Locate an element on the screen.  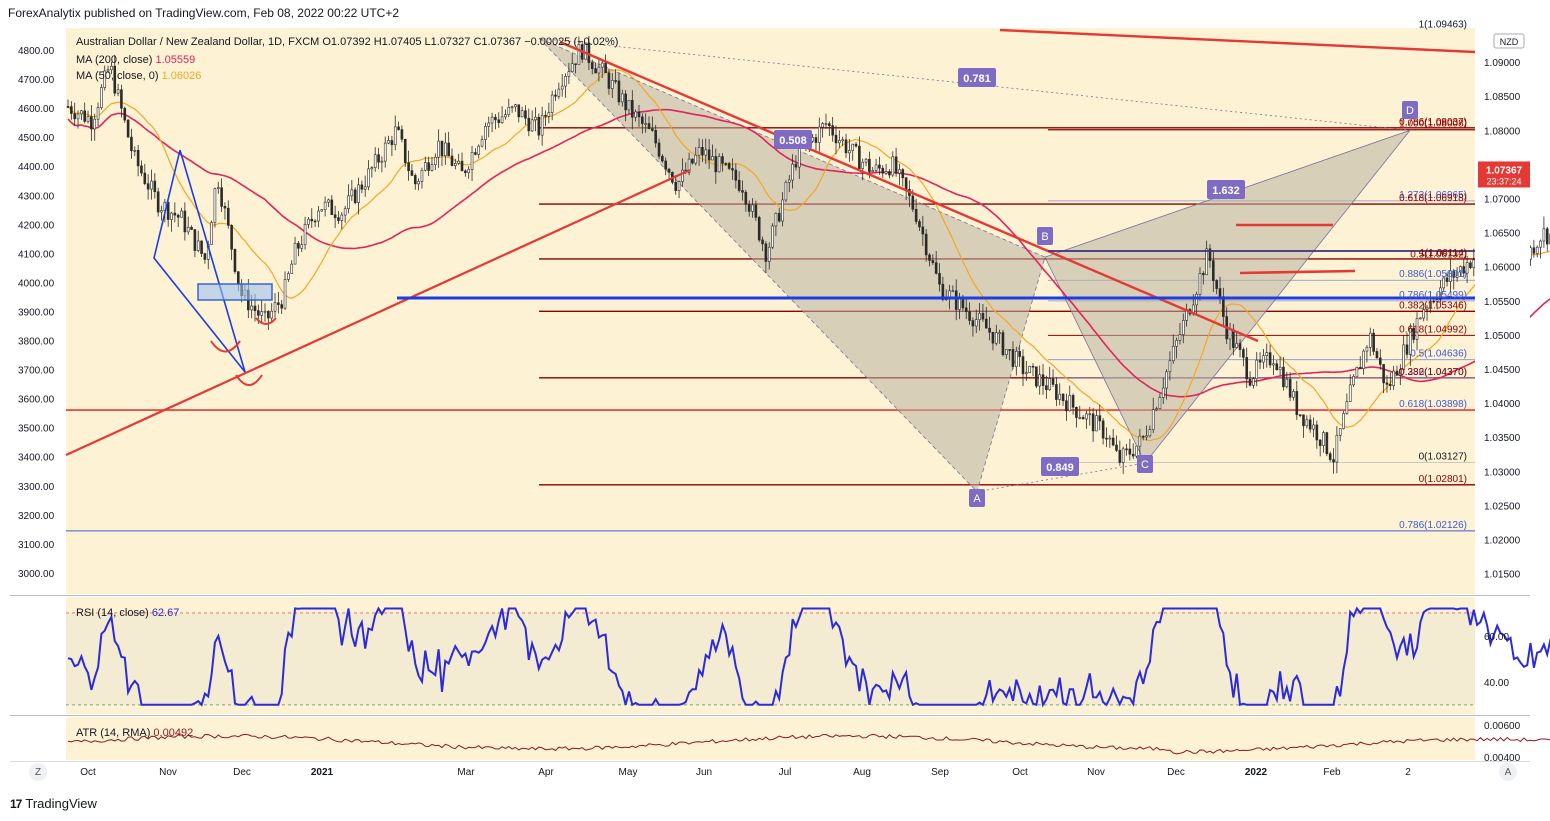
auto-scale-button: A is located at coordinates (1508, 772).